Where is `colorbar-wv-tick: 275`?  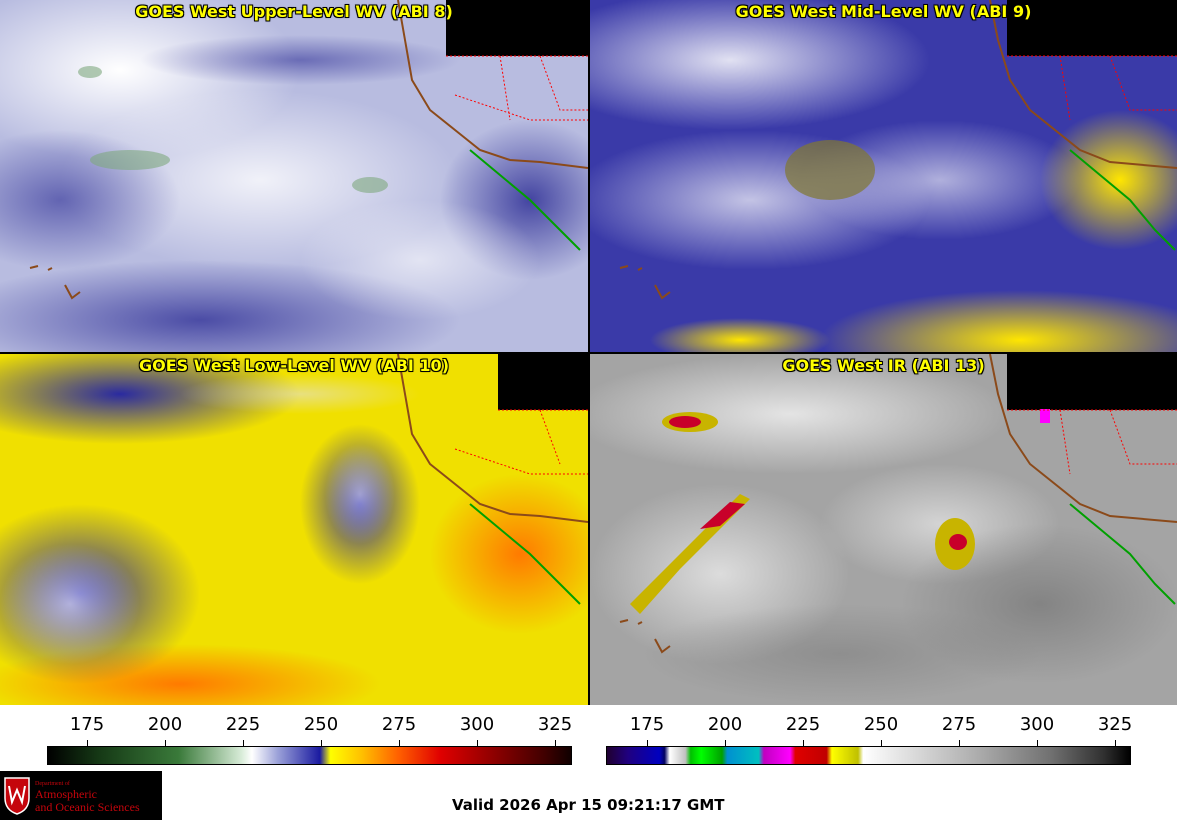
colorbar-wv-tick: 275 is located at coordinates (399, 724).